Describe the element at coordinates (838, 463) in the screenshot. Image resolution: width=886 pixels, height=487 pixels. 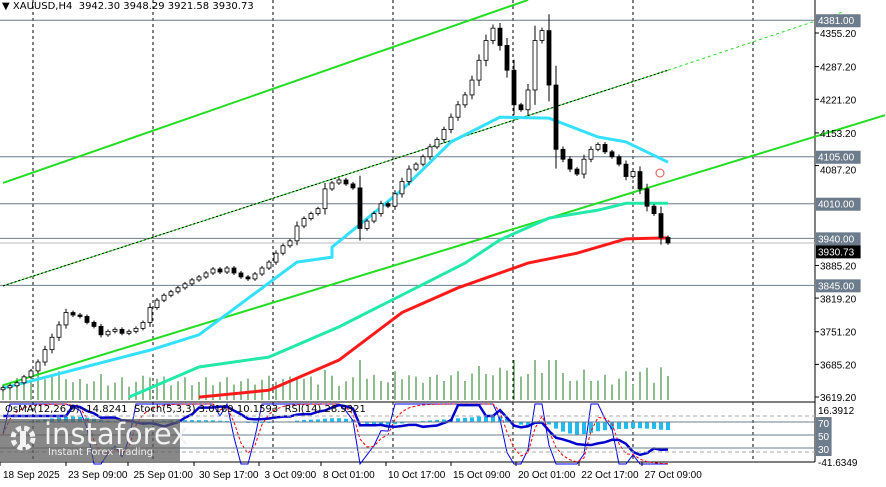
I see `indicator-min-label: -41.6349` at that location.